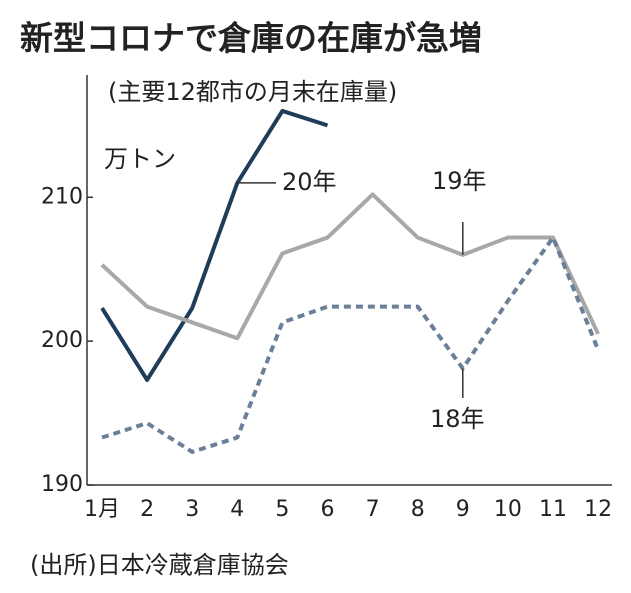 The image size is (631, 593). What do you see at coordinates (282, 509) in the screenshot?
I see `x-tick-label: 5` at bounding box center [282, 509].